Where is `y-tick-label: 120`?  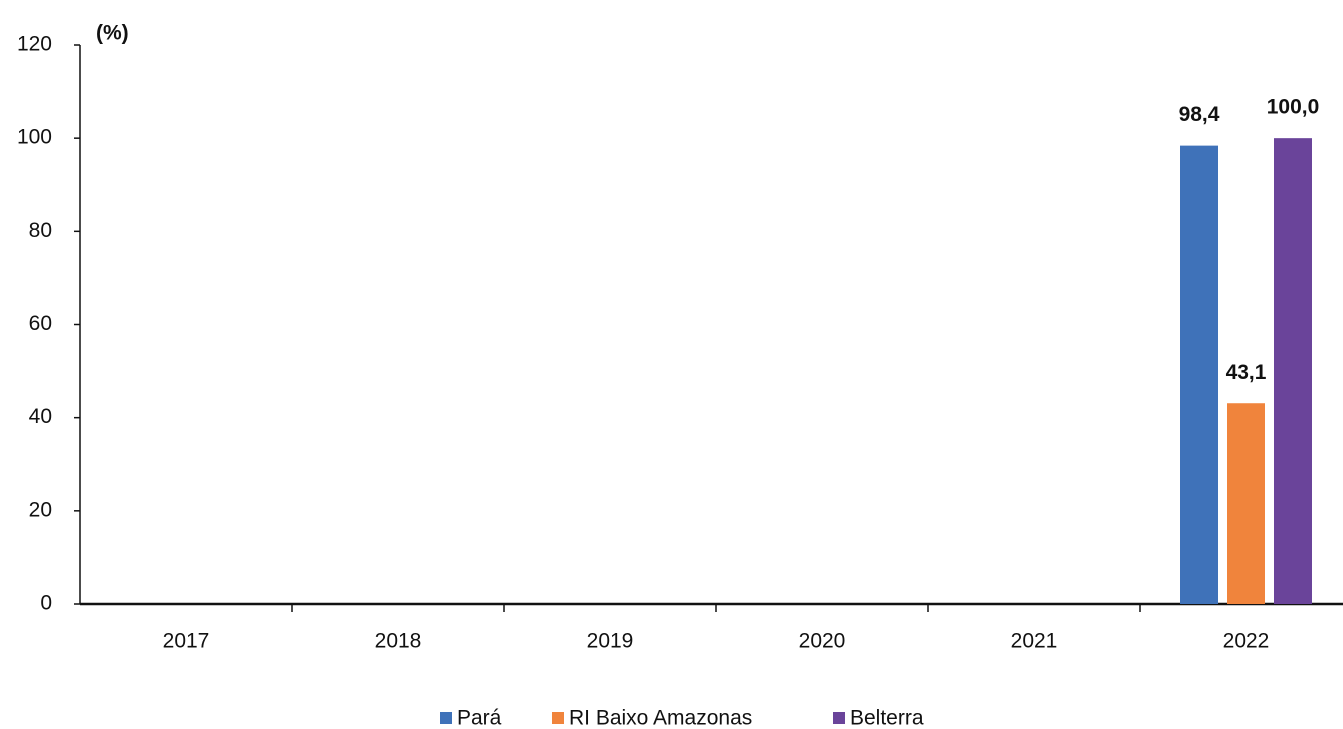 y-tick-label: 120 is located at coordinates (34, 44).